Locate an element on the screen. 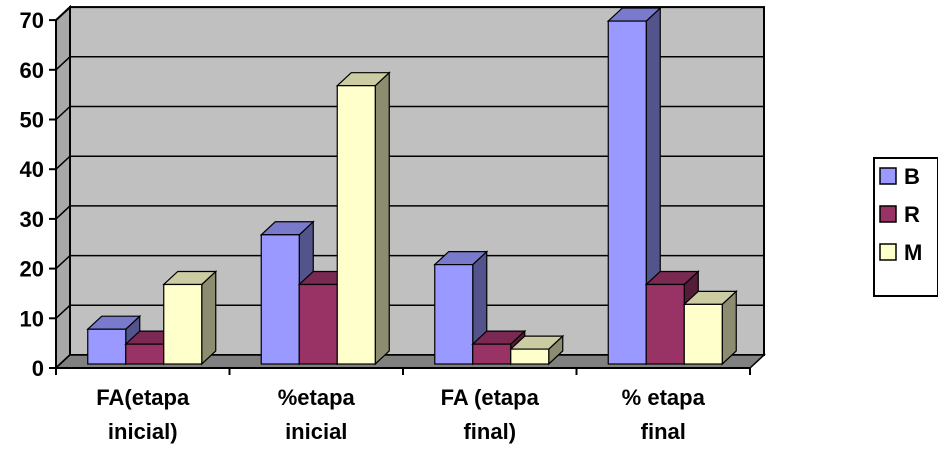  y-tick-label: 10 is located at coordinates (32, 318).